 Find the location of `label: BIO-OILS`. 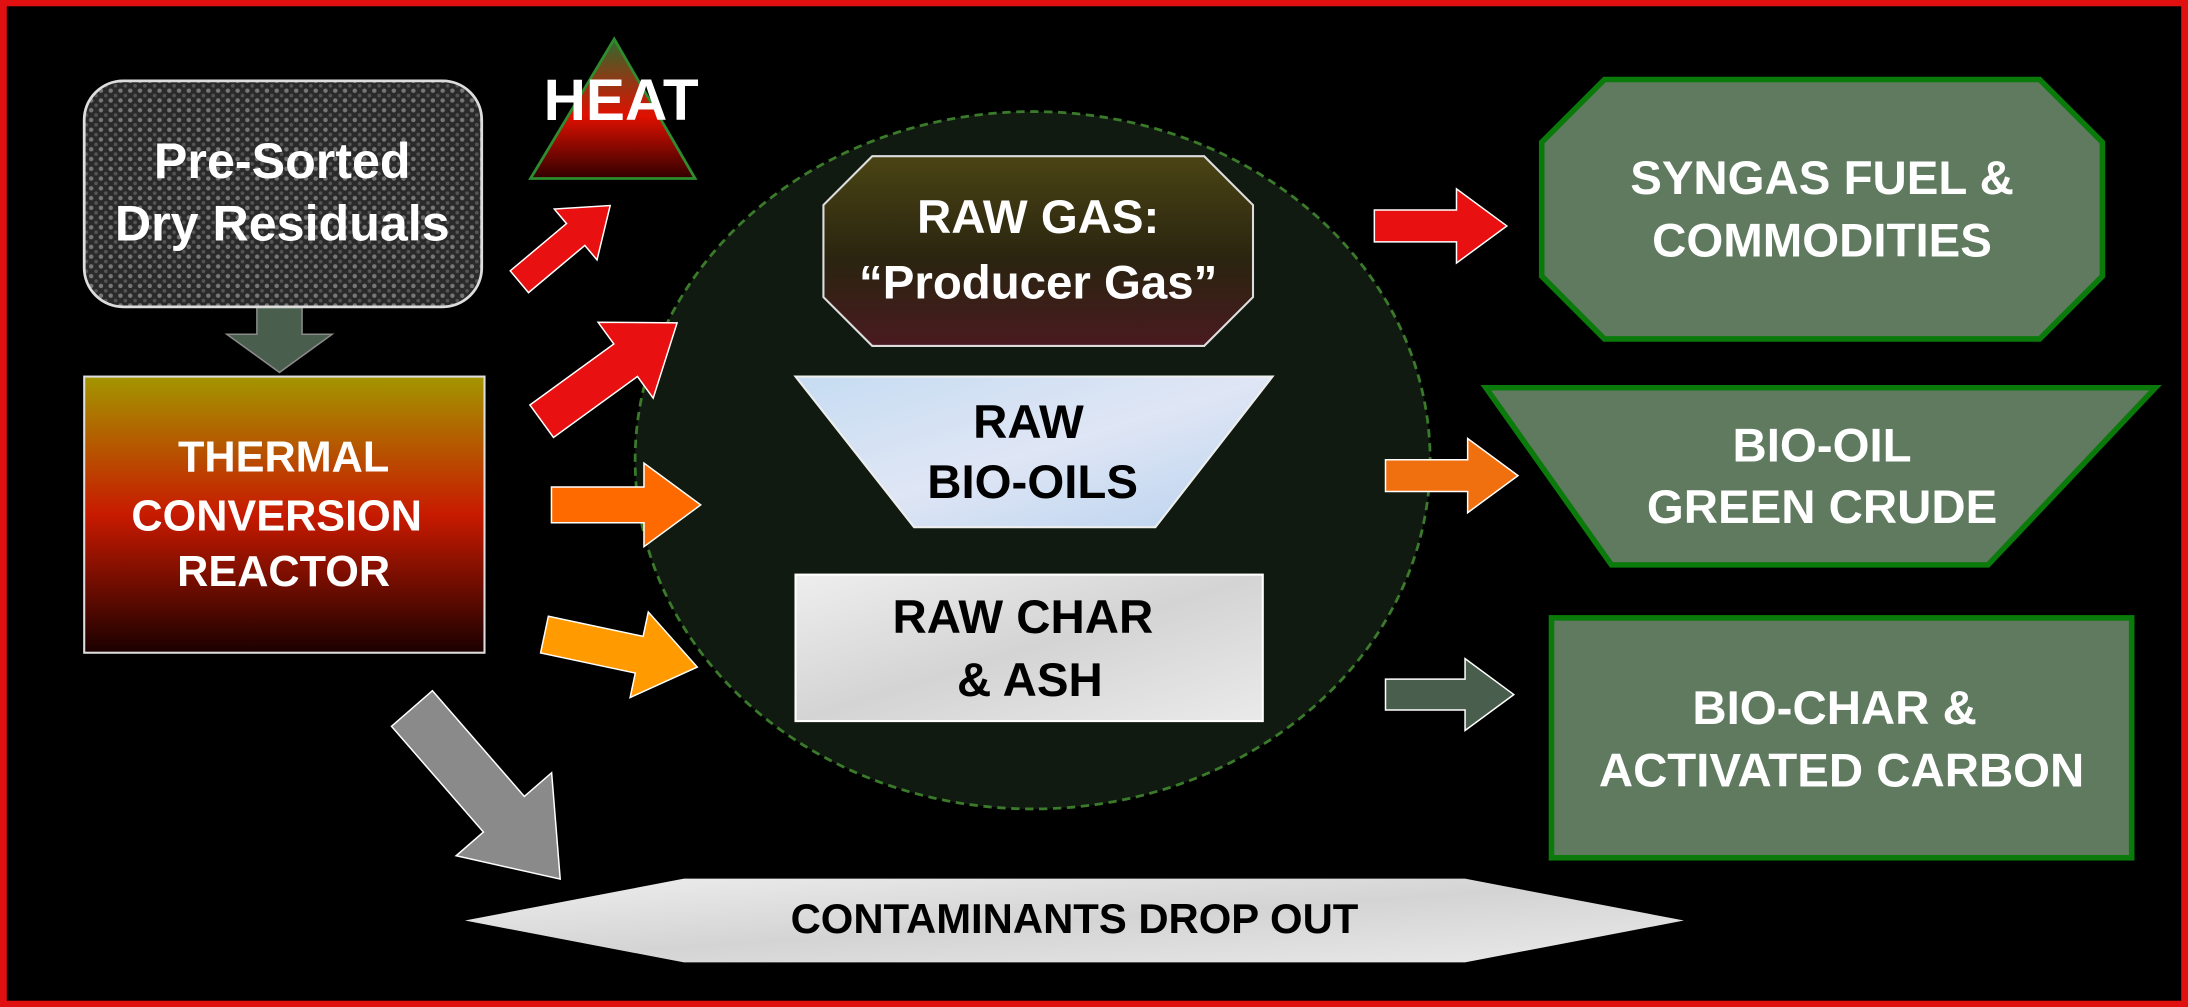

label: BIO-OILS is located at coordinates (1032, 482).